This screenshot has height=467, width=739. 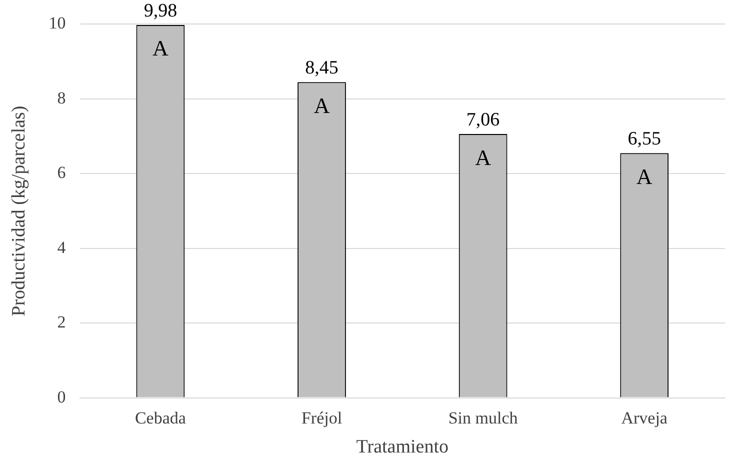 I want to click on x-tick-label: Sin mulch, so click(x=483, y=418).